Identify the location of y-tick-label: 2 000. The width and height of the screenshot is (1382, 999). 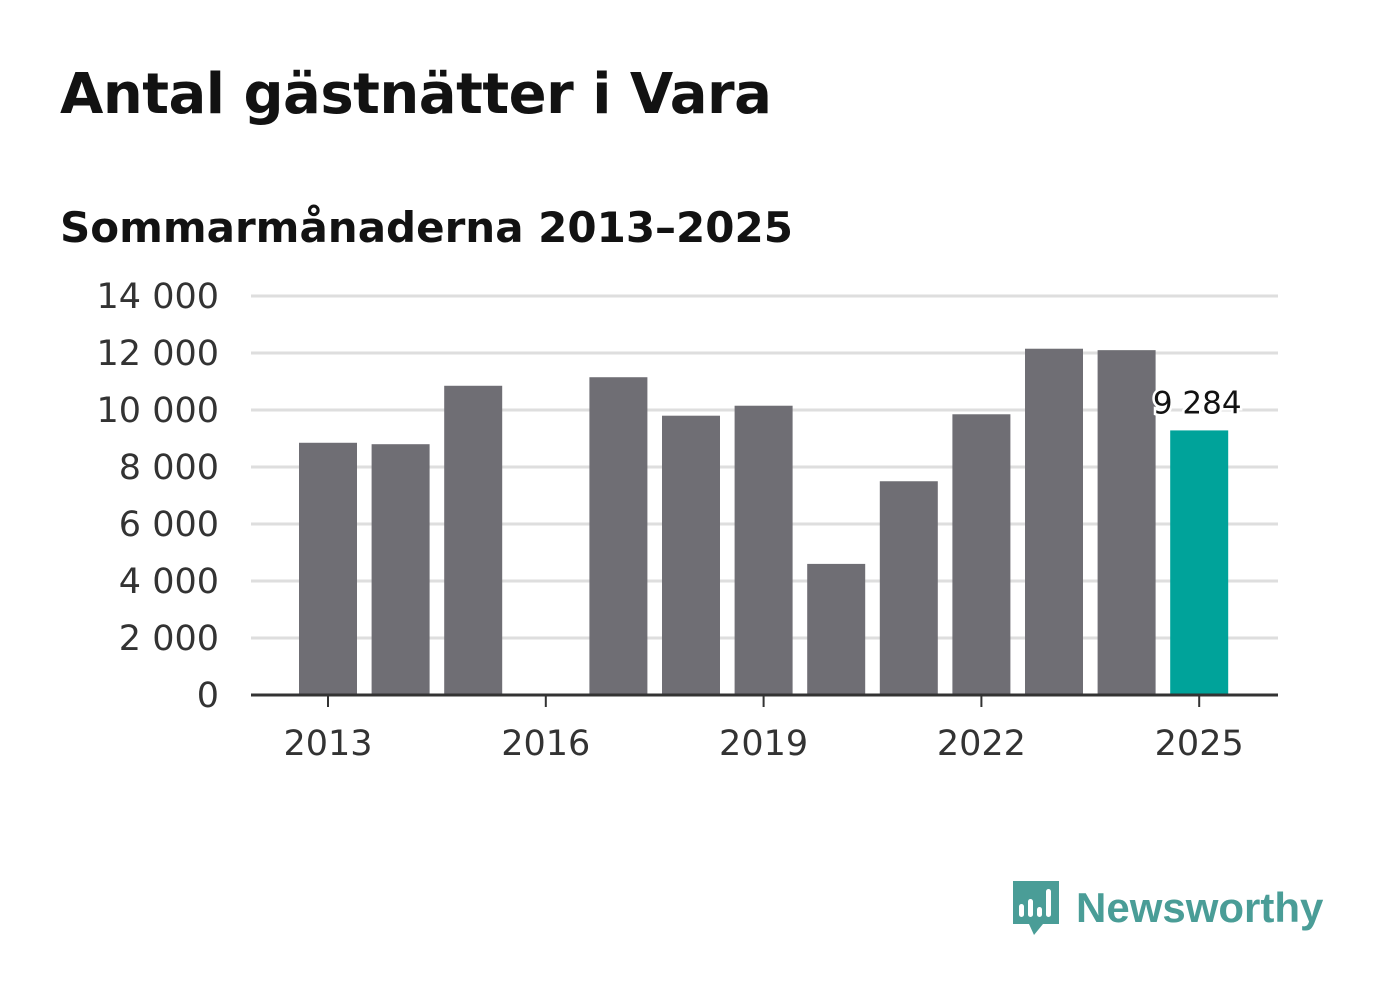
(169, 639).